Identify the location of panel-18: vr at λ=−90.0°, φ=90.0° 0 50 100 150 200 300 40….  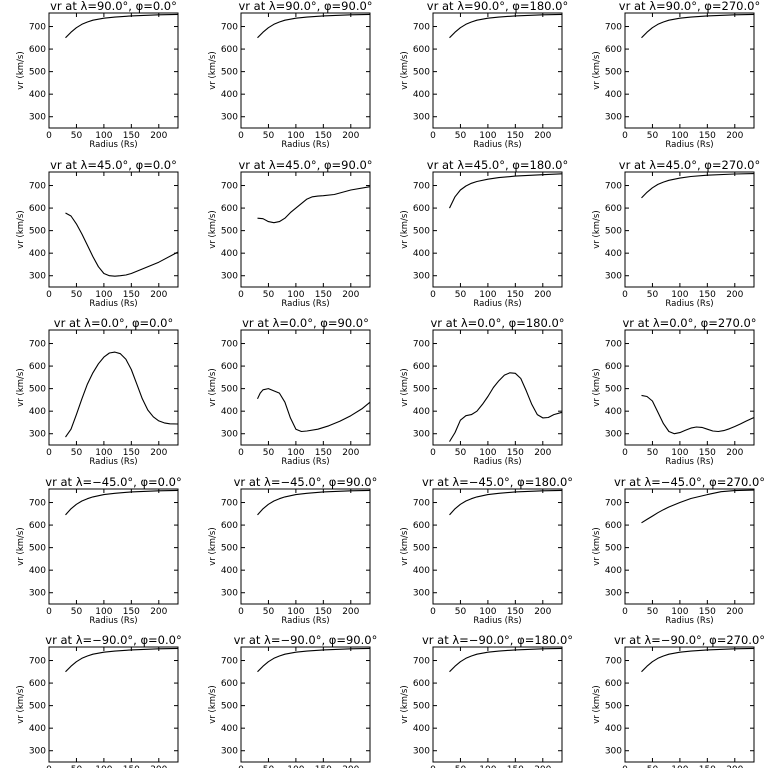
(292, 700).